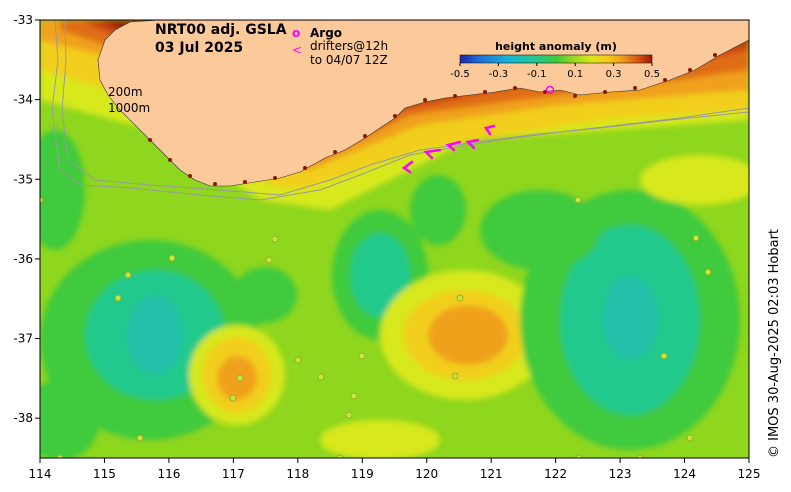  What do you see at coordinates (684, 474) in the screenshot?
I see `lon-tick-label: 124` at bounding box center [684, 474].